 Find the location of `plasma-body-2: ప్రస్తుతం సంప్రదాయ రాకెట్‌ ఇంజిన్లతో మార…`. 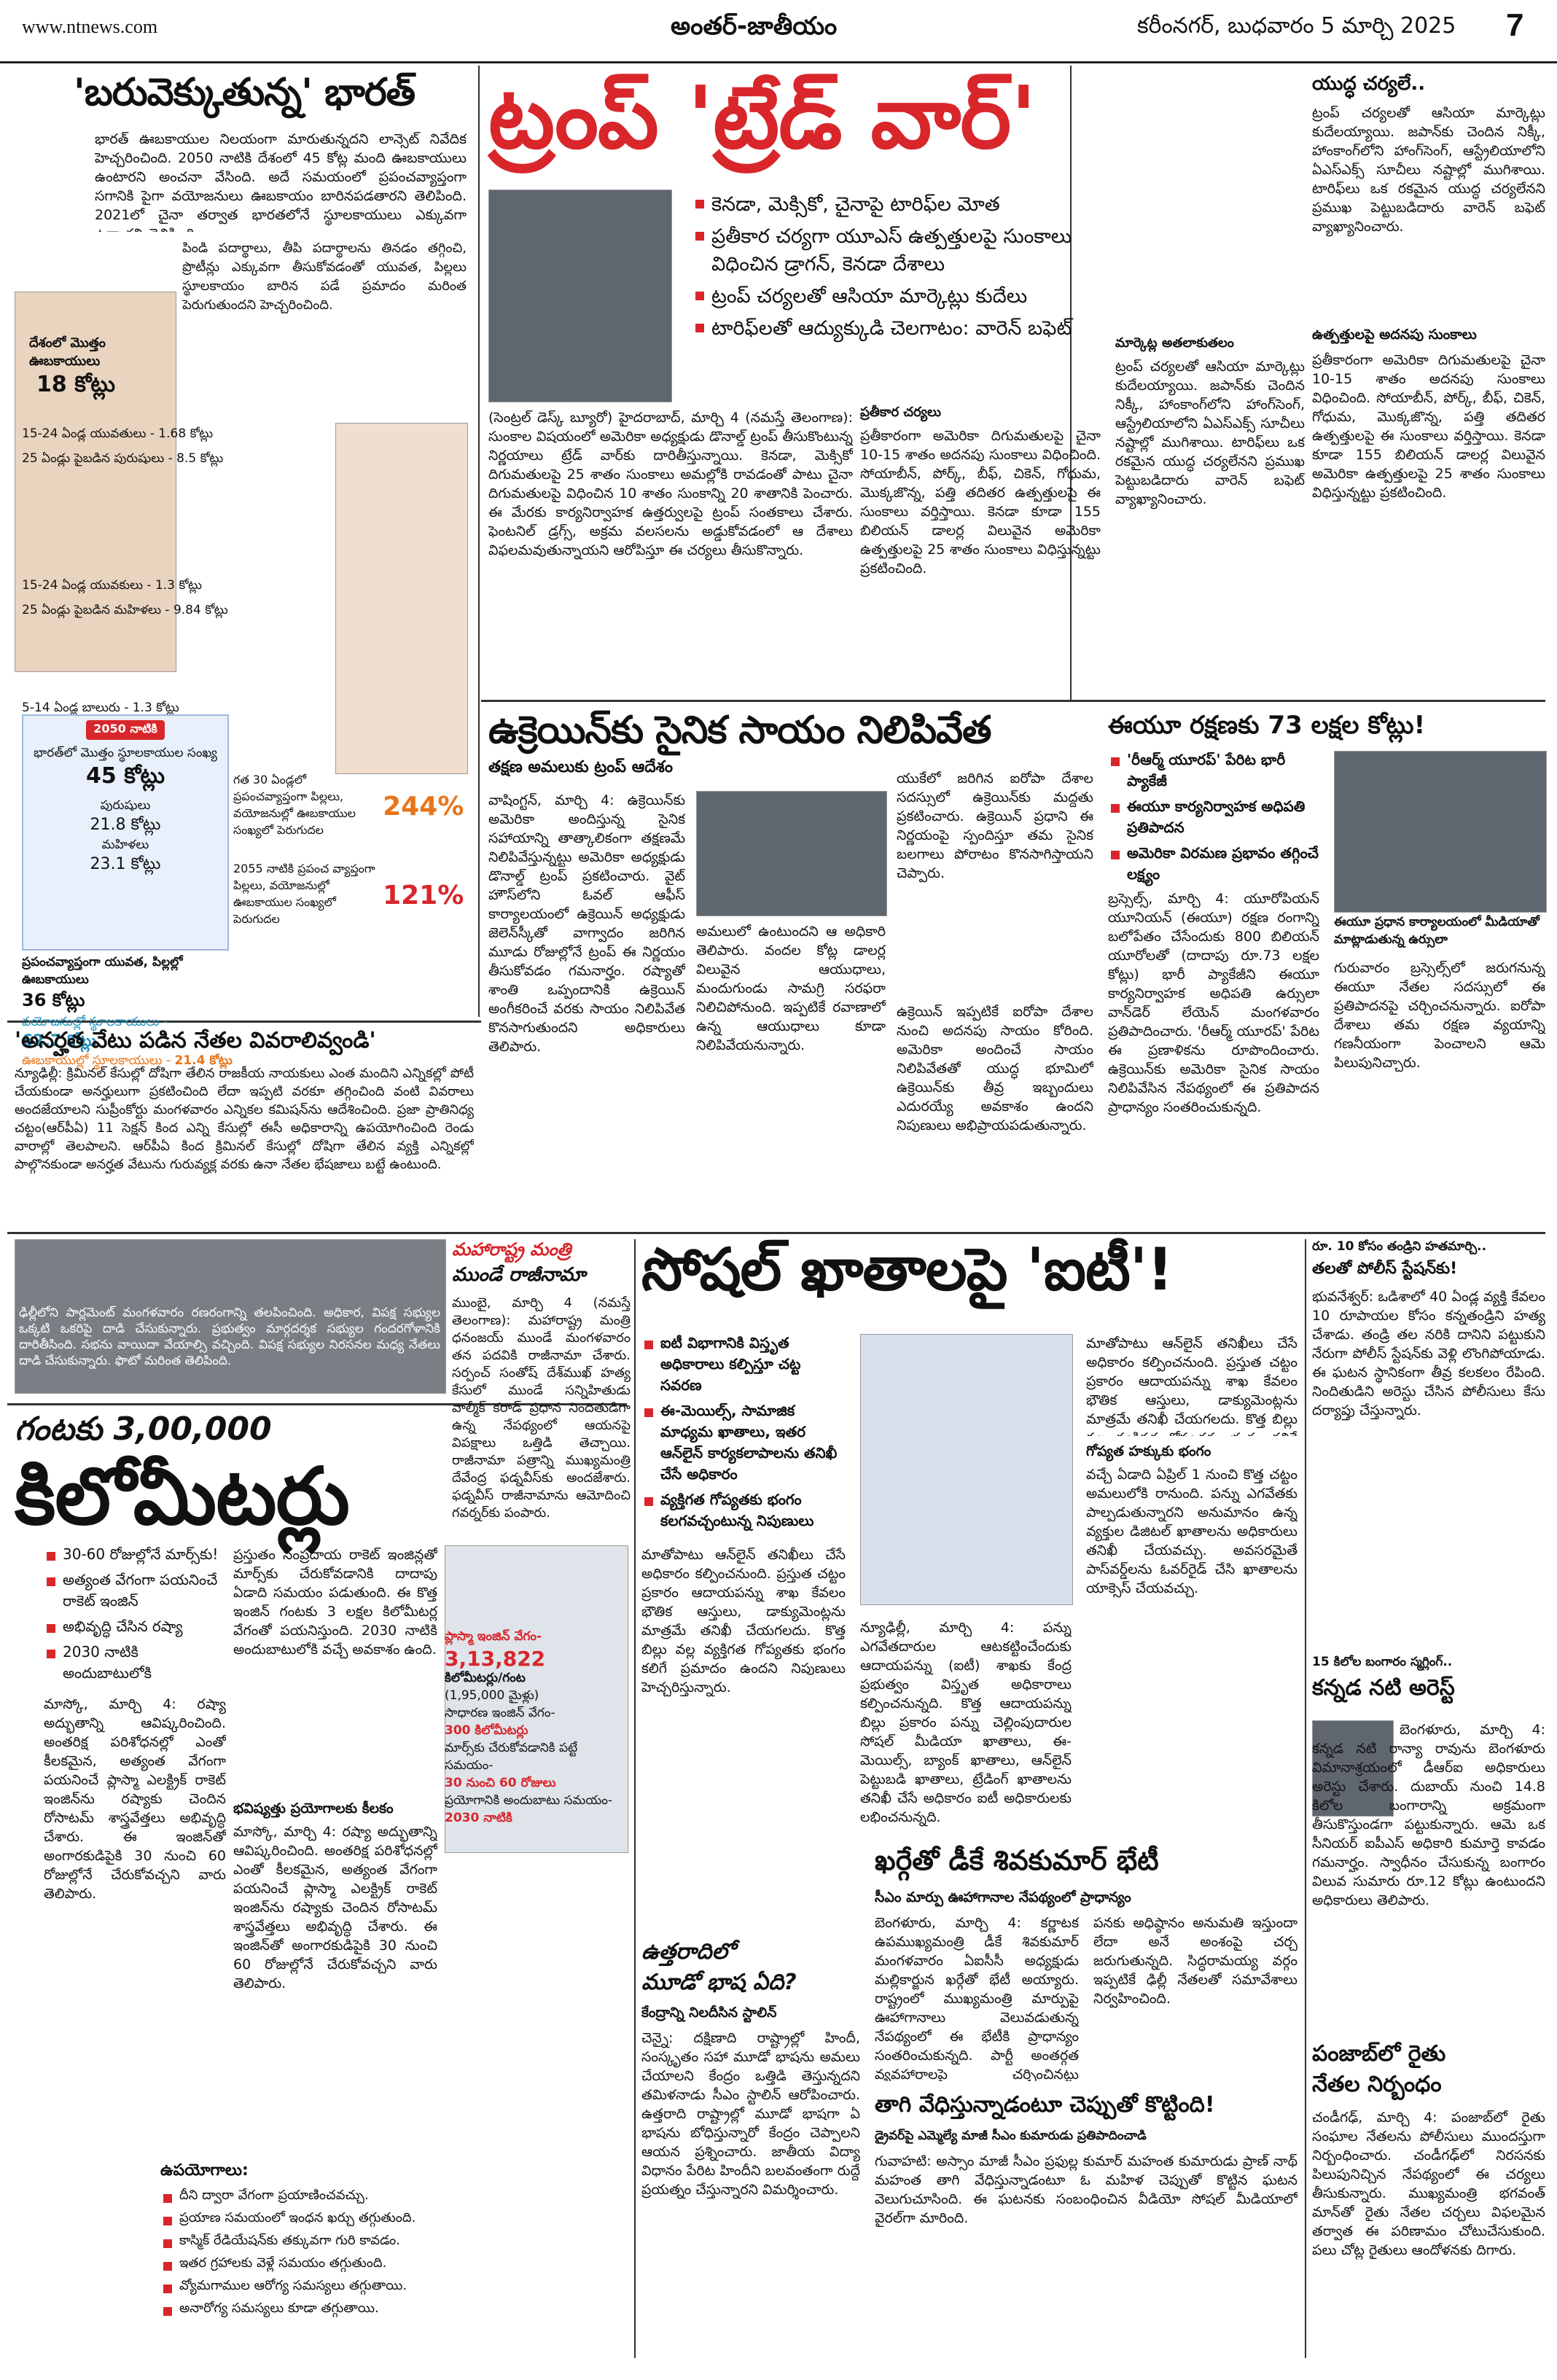

plasma-body-2: ప్రస్తుతం సంప్రదాయ రాకెట్‌ ఇంజిన్లతో మార… is located at coordinates (335, 1602).